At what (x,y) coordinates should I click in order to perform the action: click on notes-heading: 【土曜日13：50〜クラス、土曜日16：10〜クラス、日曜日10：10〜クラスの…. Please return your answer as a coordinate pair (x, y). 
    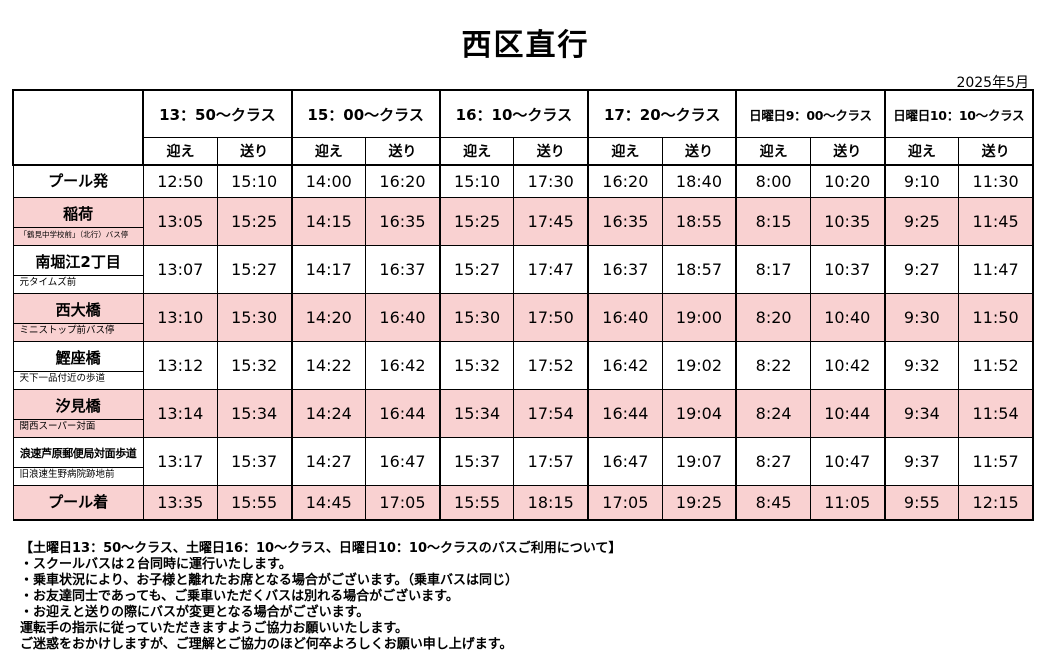
    Looking at the image, I should click on (321, 548).